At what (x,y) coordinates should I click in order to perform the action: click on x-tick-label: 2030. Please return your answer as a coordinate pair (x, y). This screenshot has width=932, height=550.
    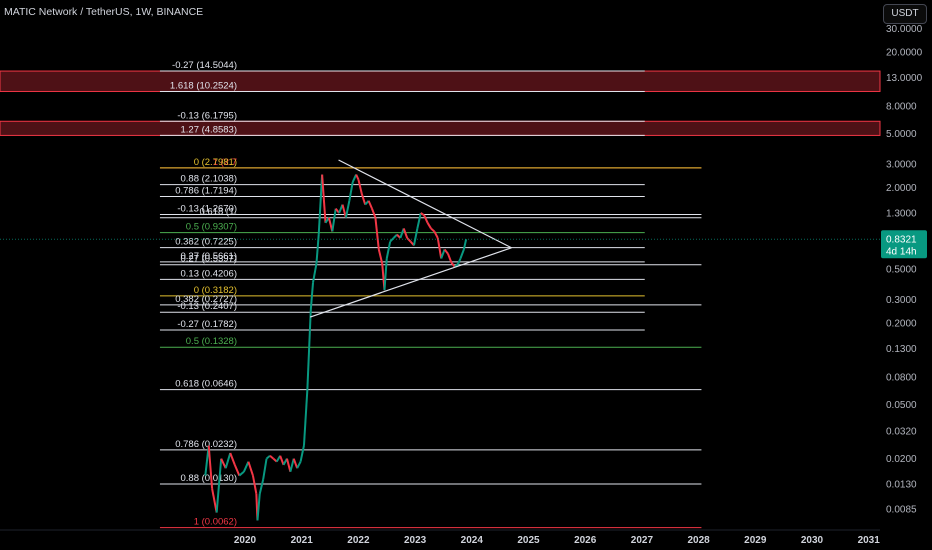
    Looking at the image, I should click on (812, 540).